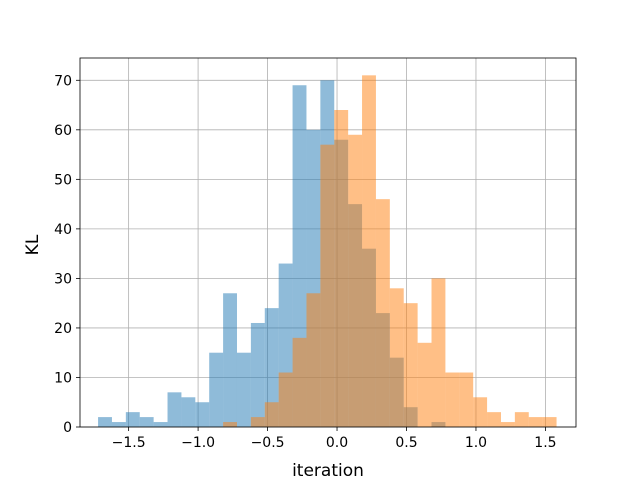  Describe the element at coordinates (268, 443) in the screenshot. I see `x-tick-label: −0.5` at that location.